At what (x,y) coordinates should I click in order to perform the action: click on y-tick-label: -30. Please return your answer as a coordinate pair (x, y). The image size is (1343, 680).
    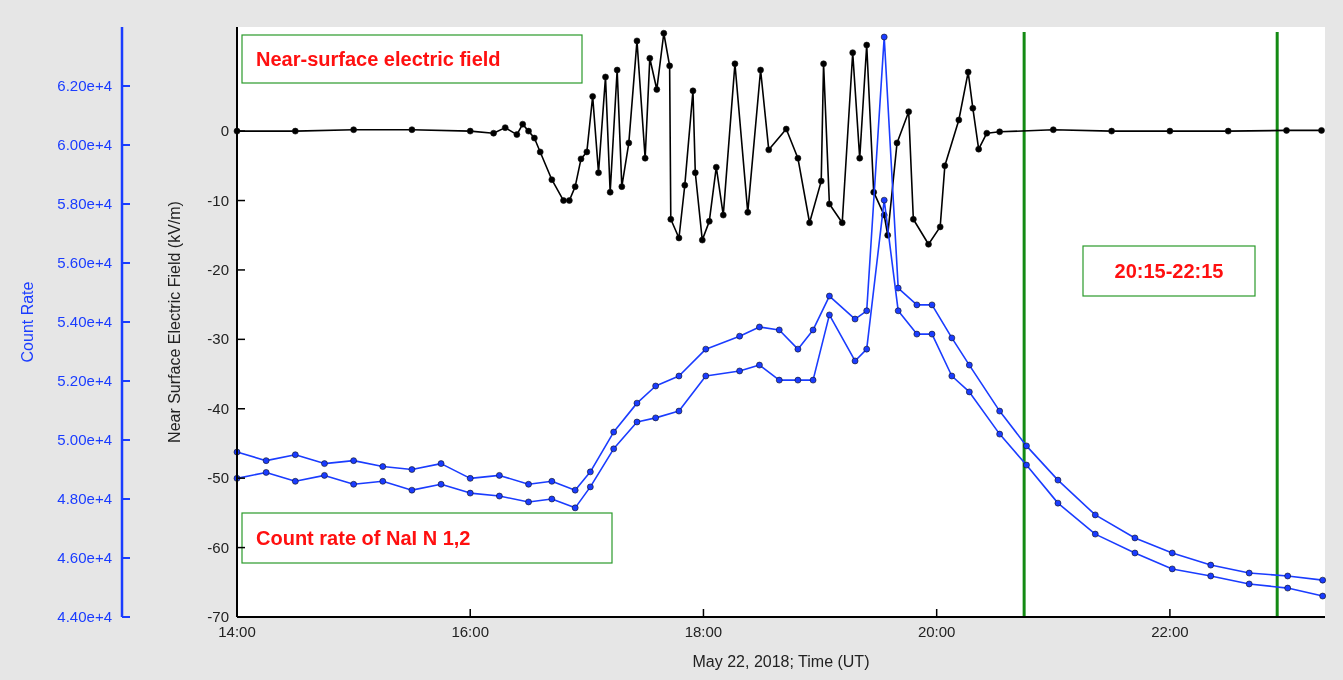
    Looking at the image, I should click on (218, 339).